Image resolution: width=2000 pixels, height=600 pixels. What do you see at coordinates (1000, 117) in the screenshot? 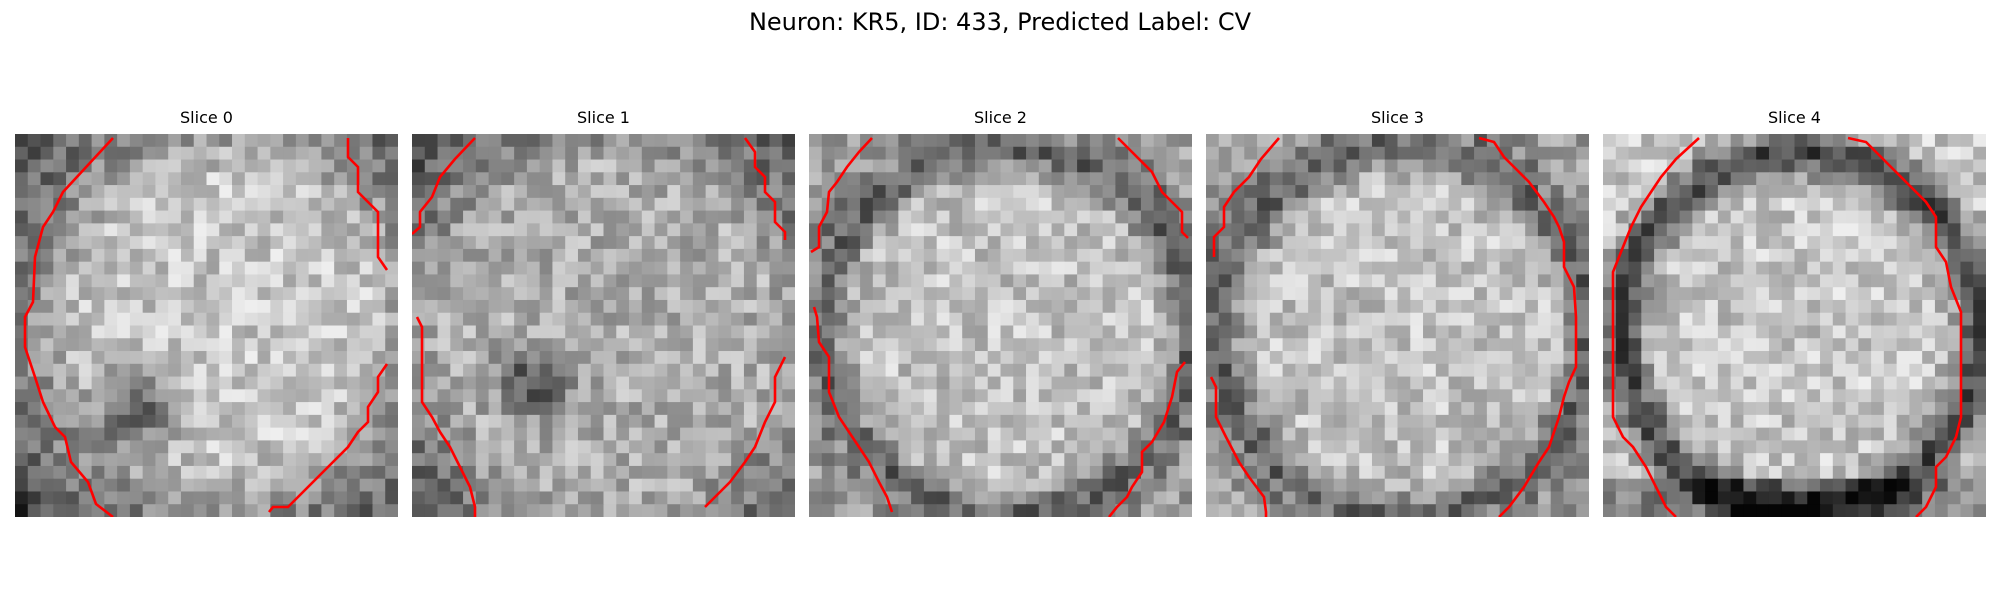
I see `slice-title: Slice 2` at bounding box center [1000, 117].